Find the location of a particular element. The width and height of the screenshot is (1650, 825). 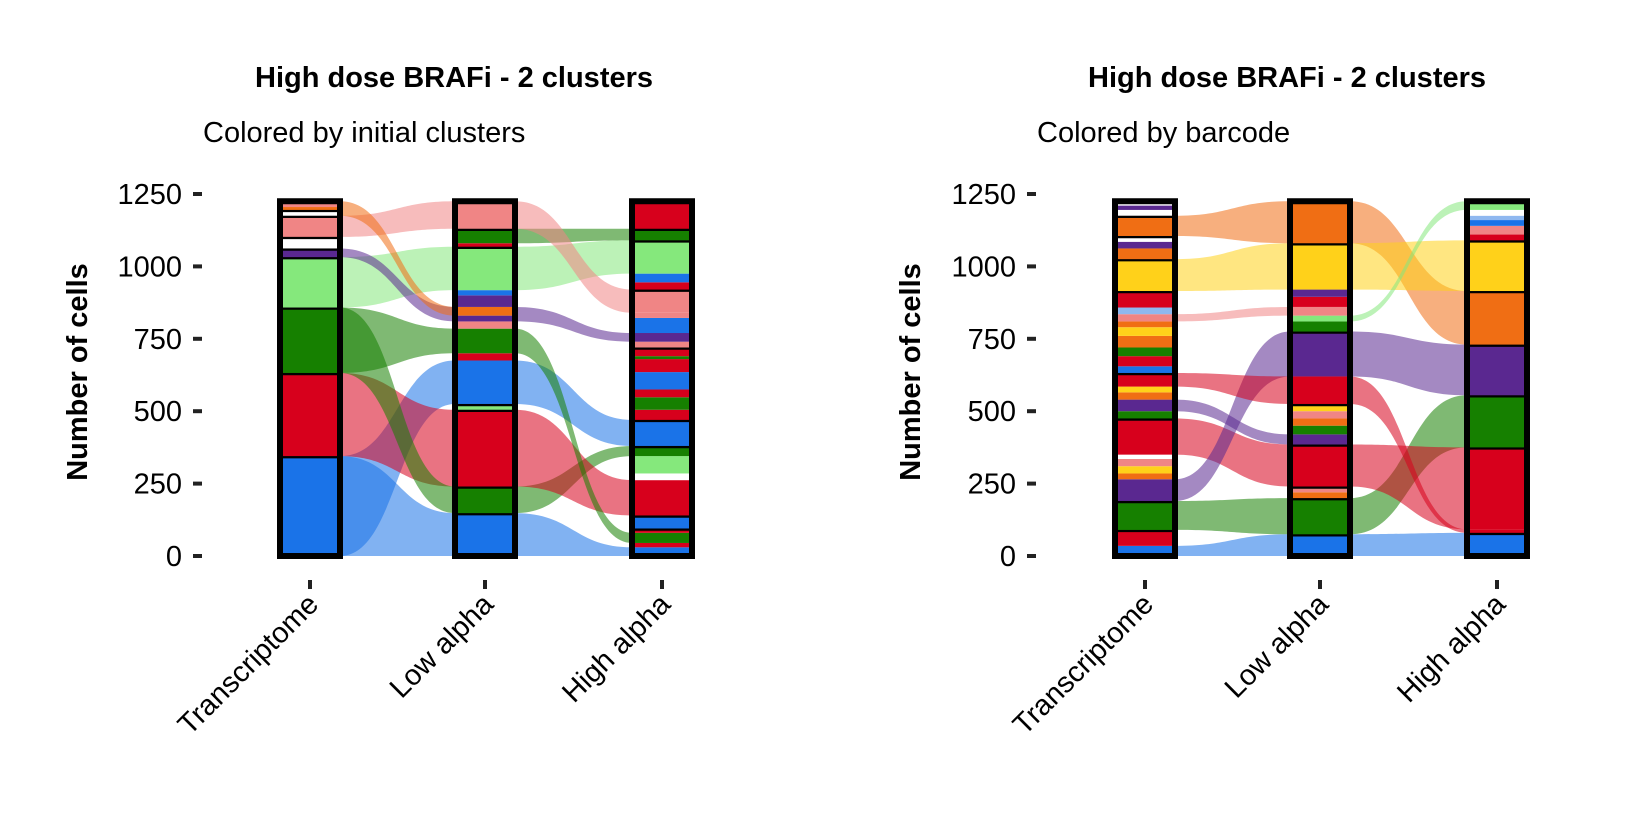

x-category-label: Low alpha is located at coordinates (442, 646).